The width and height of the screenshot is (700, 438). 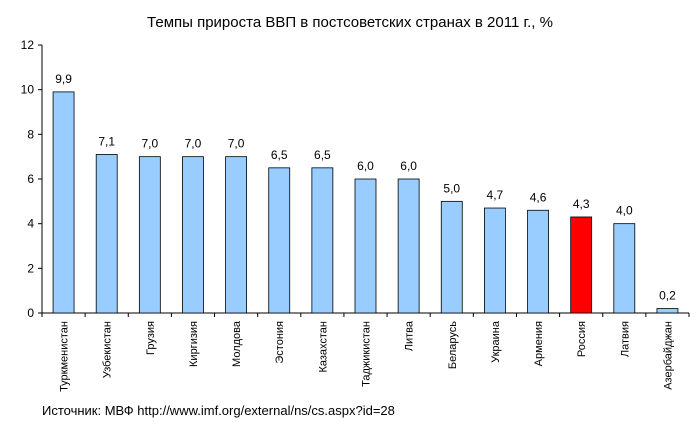 I want to click on category-label: Армения, so click(x=539, y=343).